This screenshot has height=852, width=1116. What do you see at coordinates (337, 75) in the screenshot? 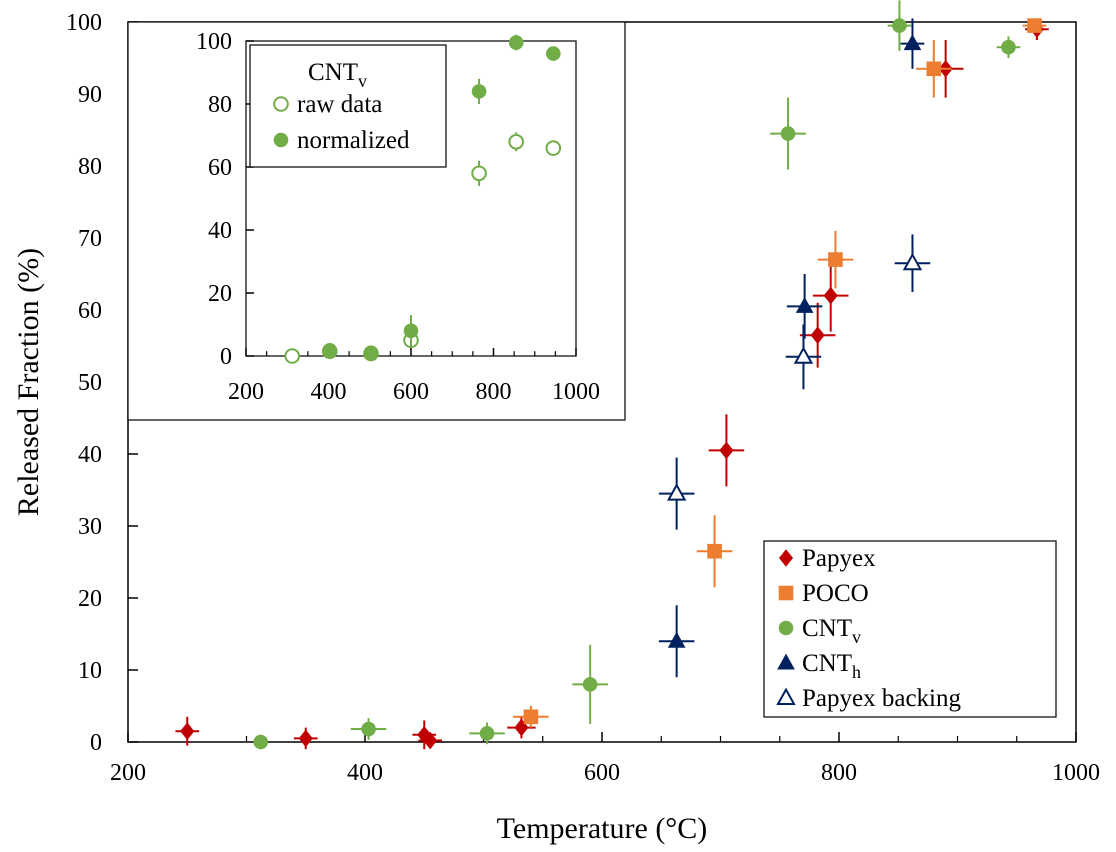
I see `inset-legend-title: CNTv` at bounding box center [337, 75].